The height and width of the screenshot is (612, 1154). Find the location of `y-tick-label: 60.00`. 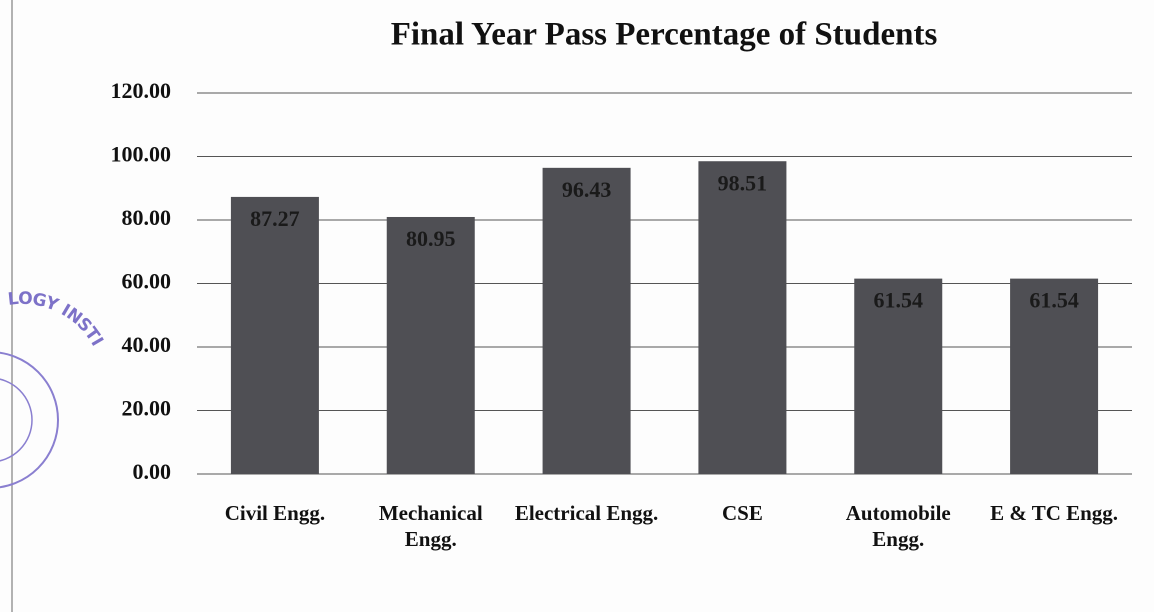

y-tick-label: 60.00 is located at coordinates (147, 281).